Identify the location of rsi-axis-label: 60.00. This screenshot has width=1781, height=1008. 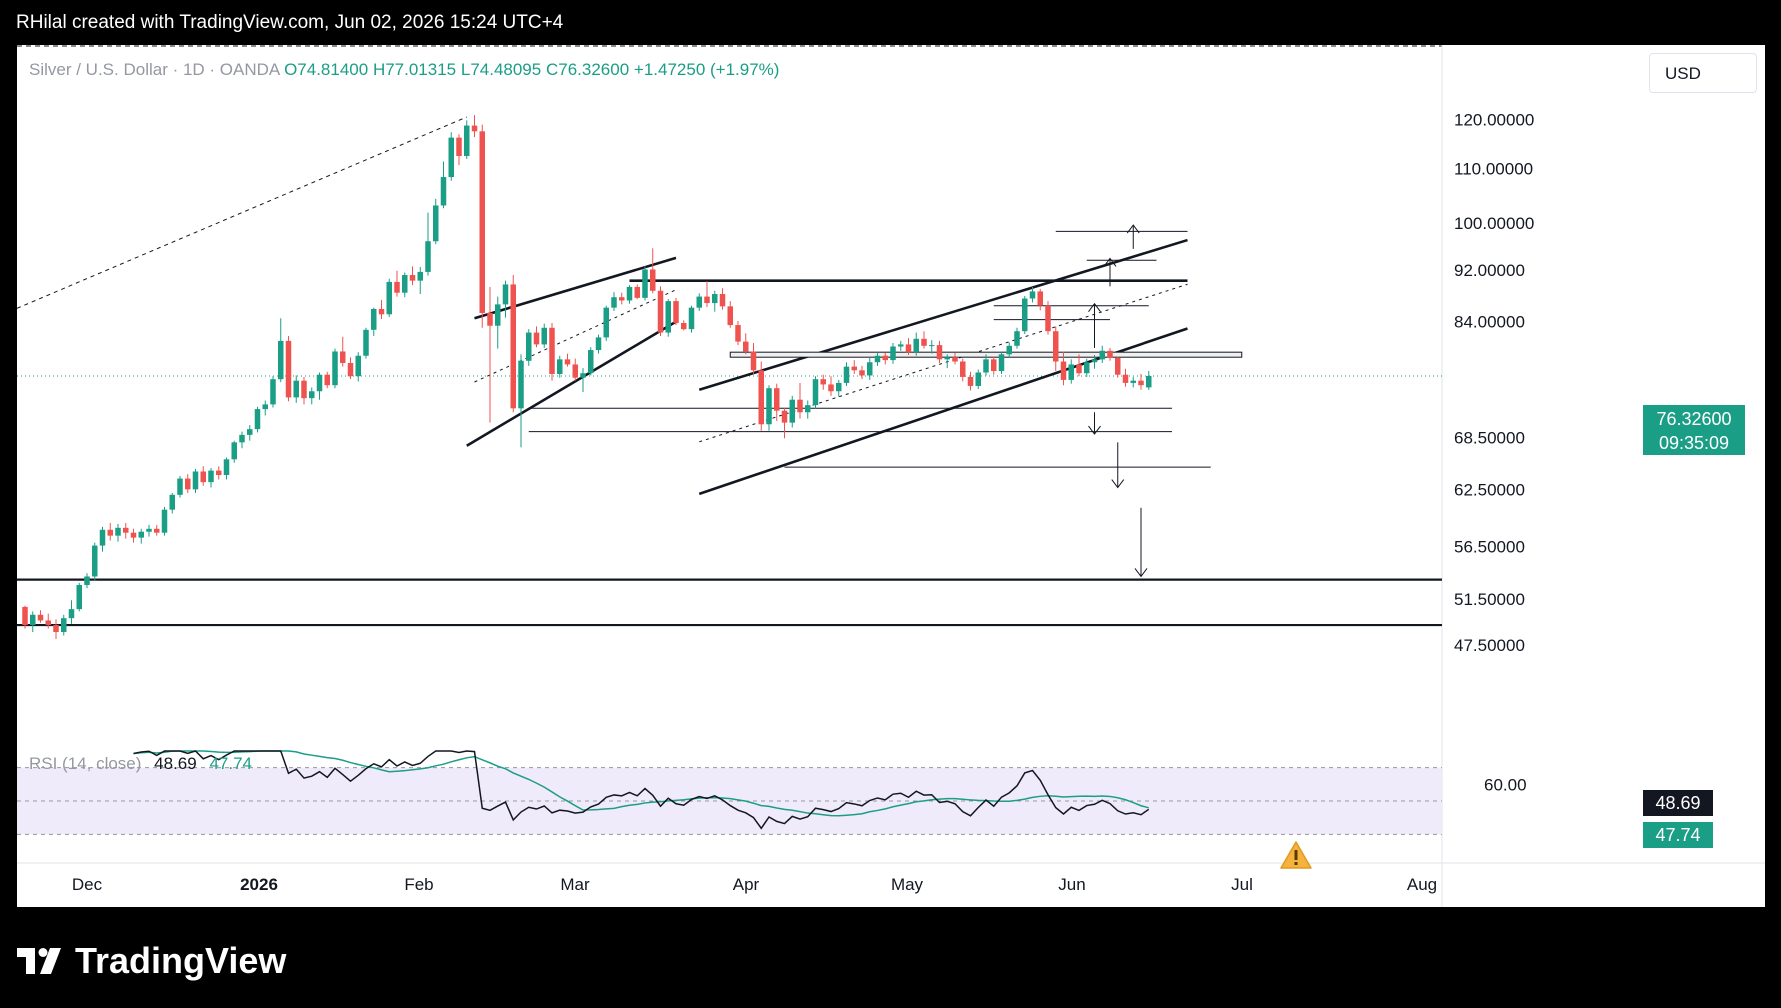
(1505, 784).